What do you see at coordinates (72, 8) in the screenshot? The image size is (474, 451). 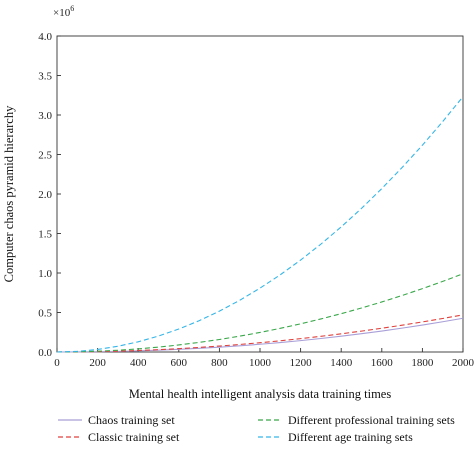 I see `y-multiplier-exponent: 6` at bounding box center [72, 8].